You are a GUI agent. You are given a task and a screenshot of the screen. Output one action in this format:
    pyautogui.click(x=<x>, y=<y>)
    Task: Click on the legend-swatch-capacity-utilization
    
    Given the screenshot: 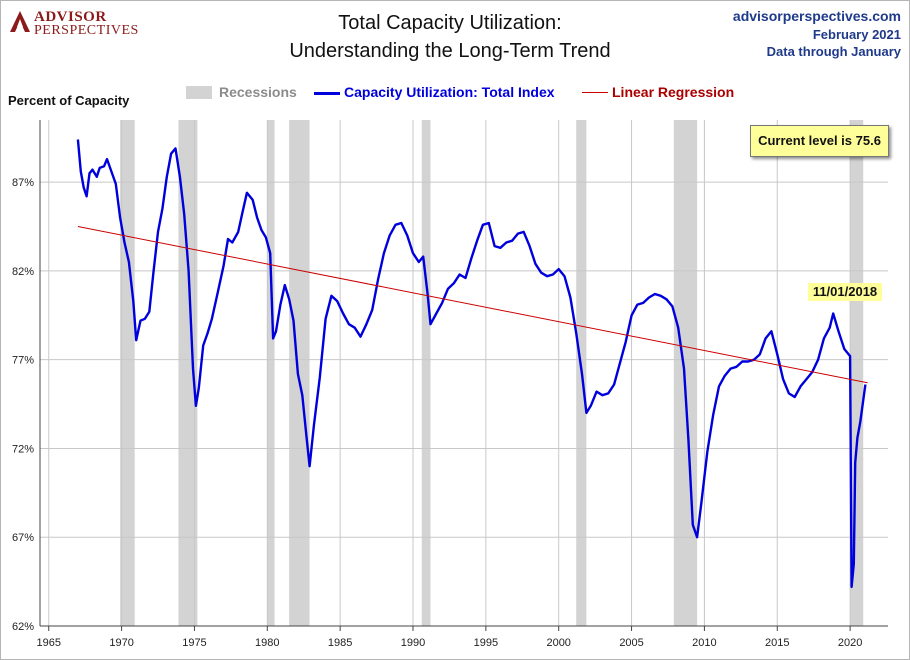 What is the action you would take?
    pyautogui.click(x=327, y=93)
    